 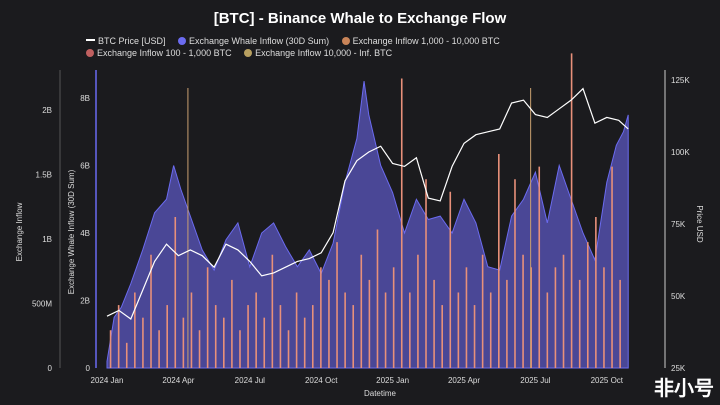 What do you see at coordinates (680, 152) in the screenshot?
I see `right-y-tick: 100K` at bounding box center [680, 152].